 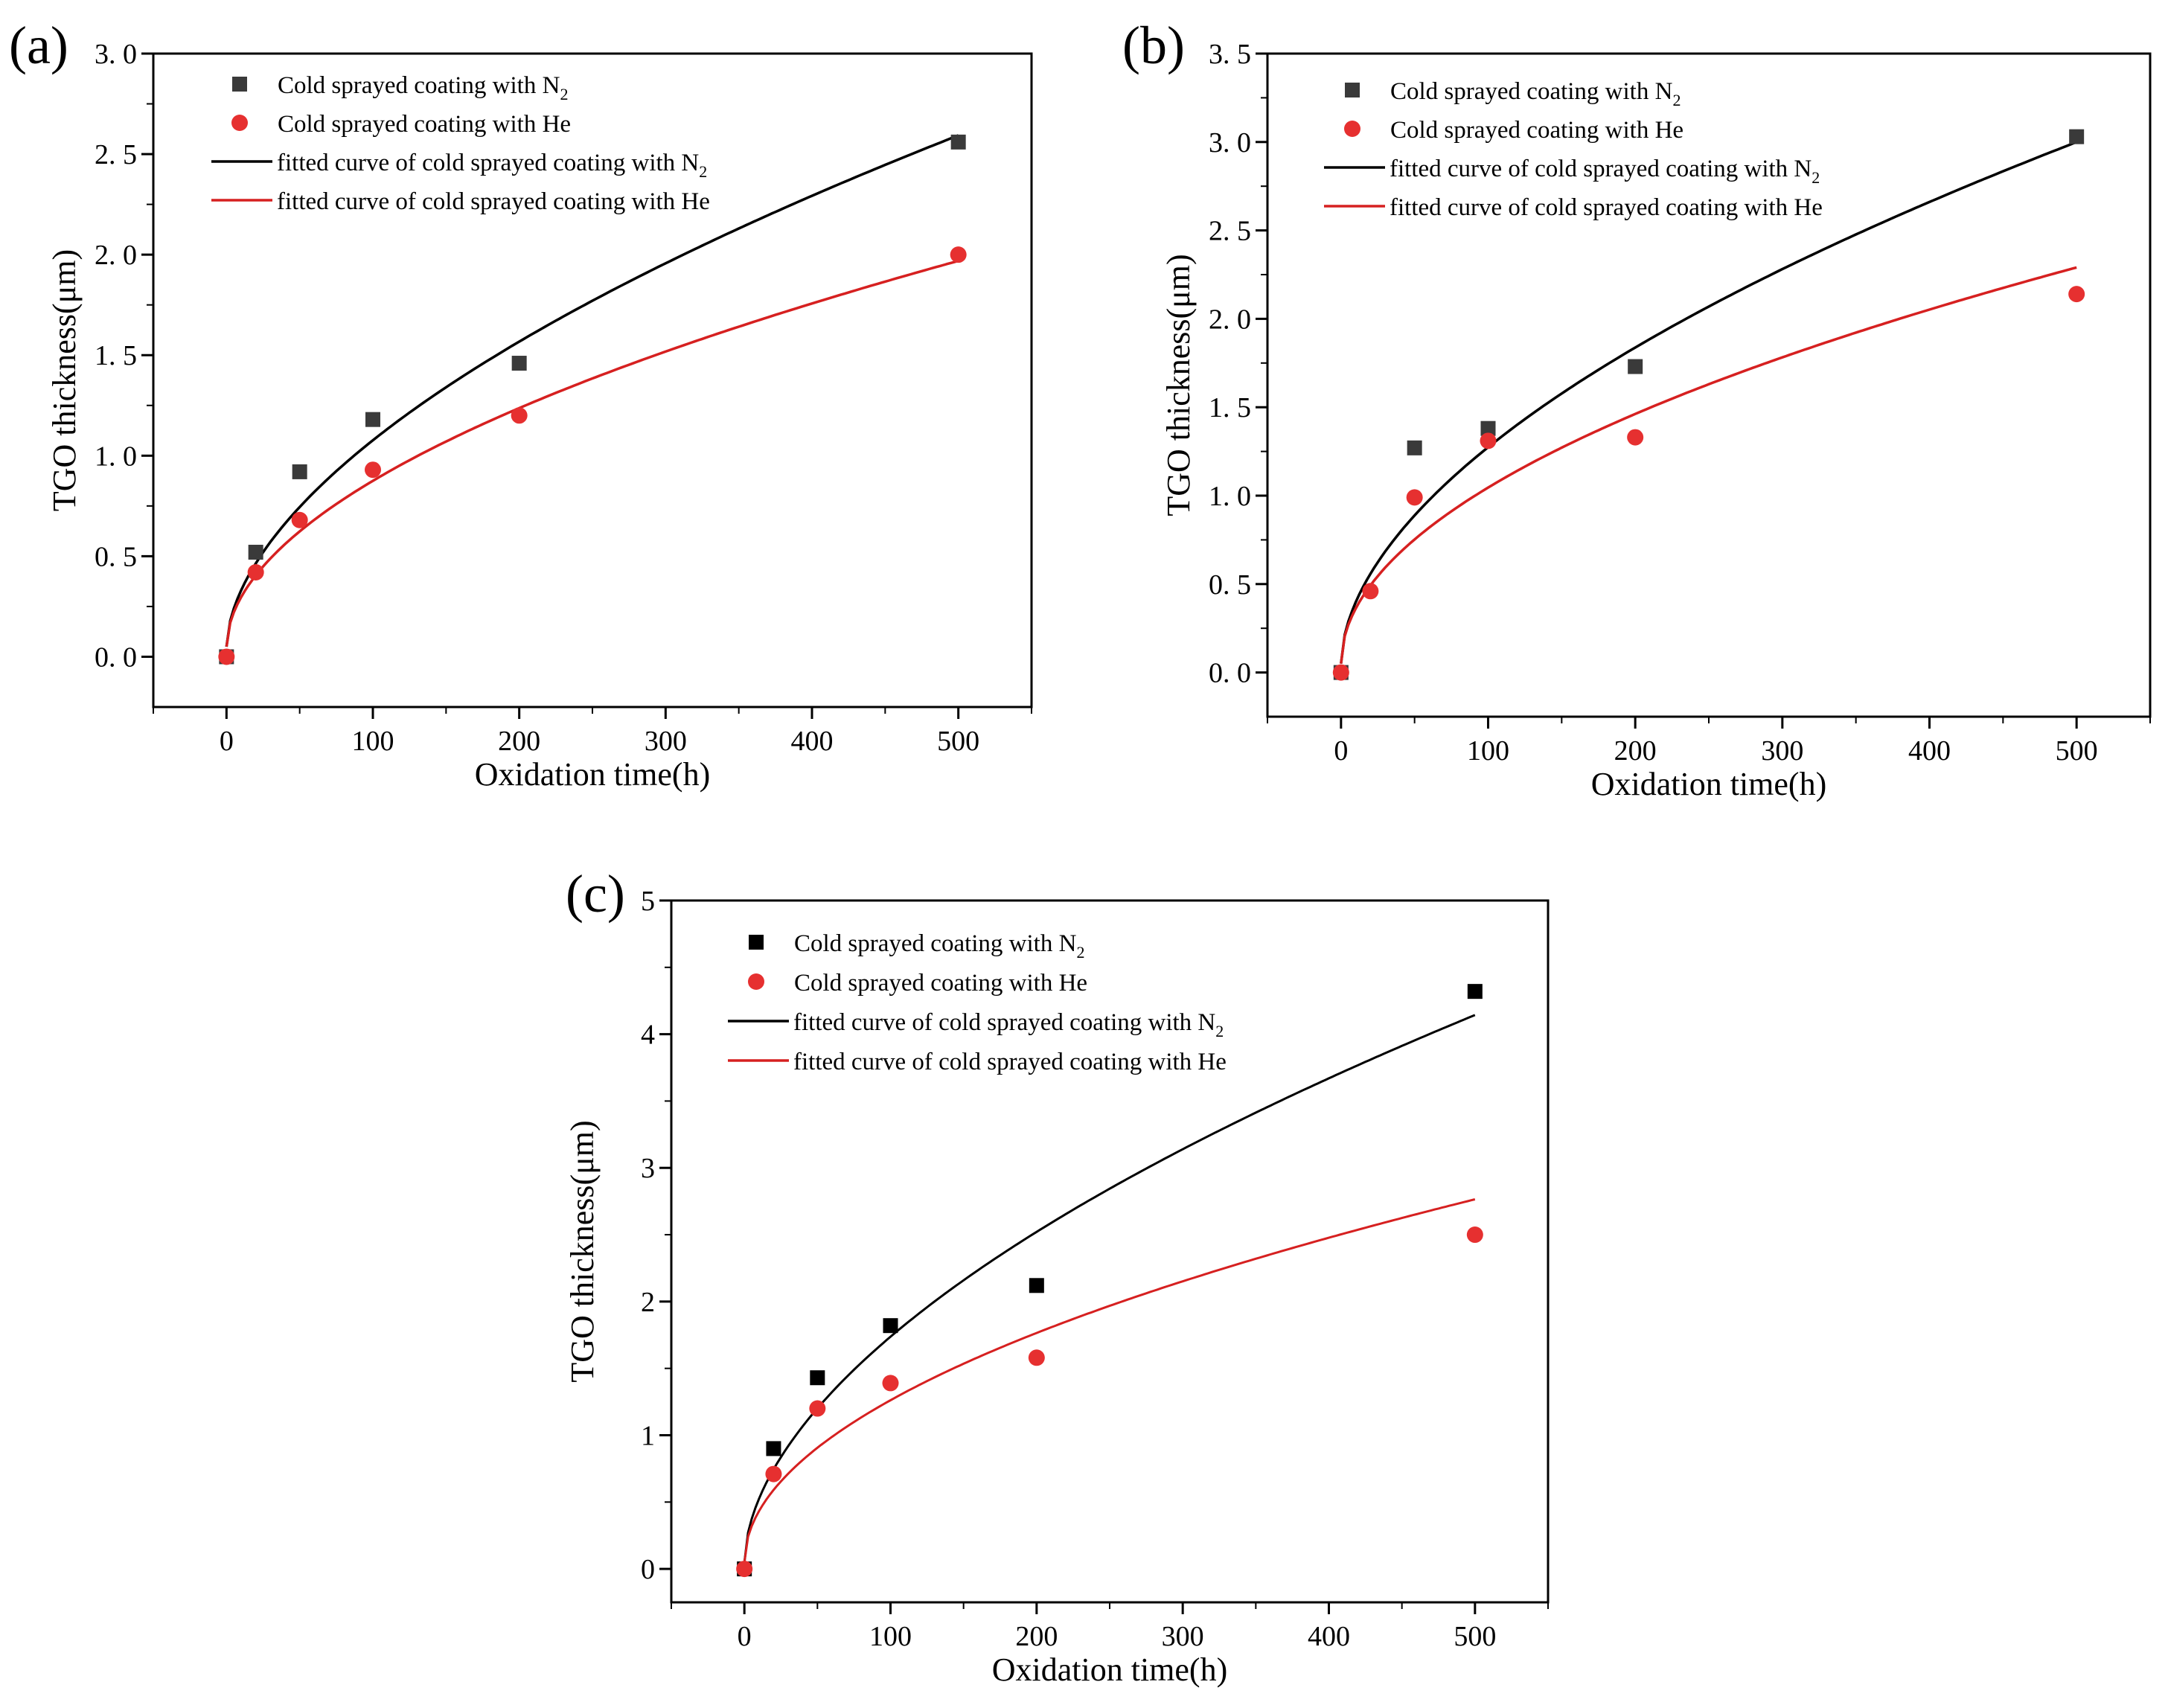 What do you see at coordinates (648, 1569) in the screenshot?
I see `y-tick-label: 0` at bounding box center [648, 1569].